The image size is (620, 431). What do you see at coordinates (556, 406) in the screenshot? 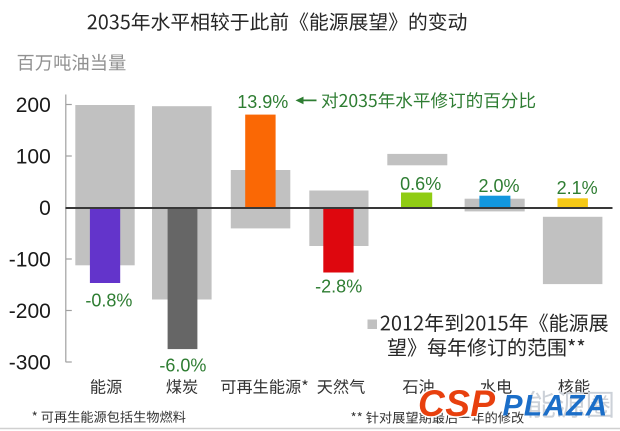
I see `svg-text: PLAZA` at bounding box center [556, 406].